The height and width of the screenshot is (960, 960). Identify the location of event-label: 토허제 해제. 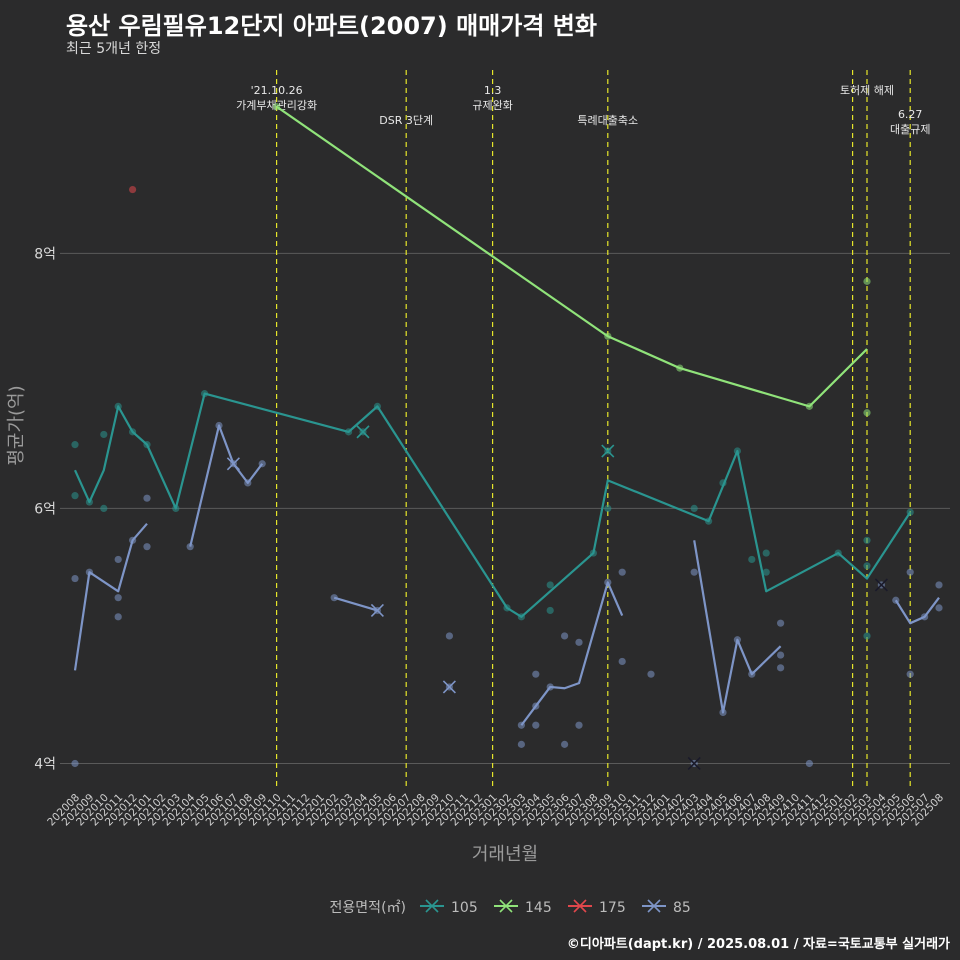
(867, 90).